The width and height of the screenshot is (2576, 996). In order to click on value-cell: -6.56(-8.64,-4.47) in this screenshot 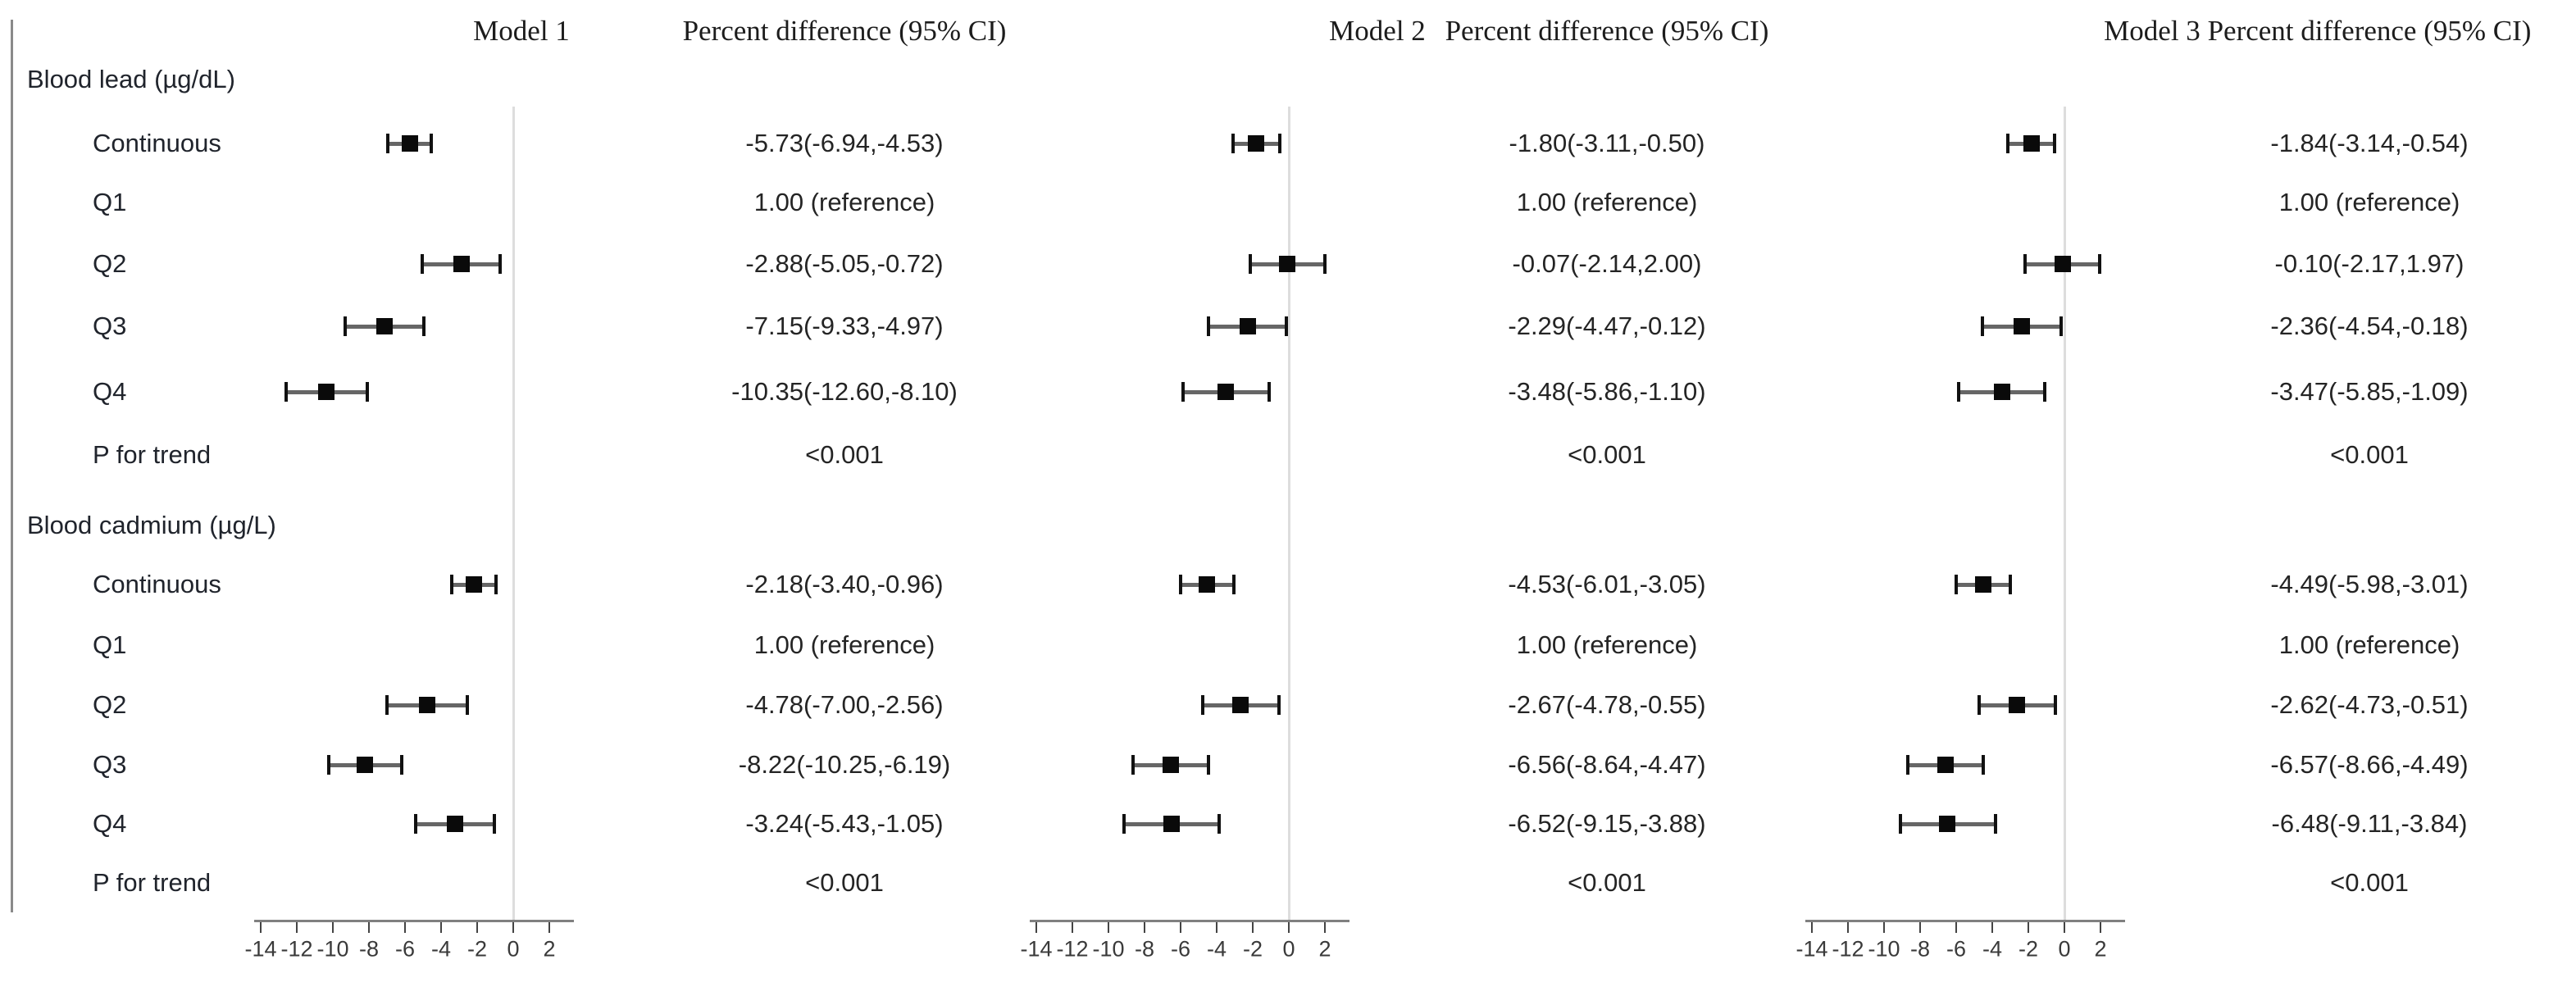, I will do `click(1607, 765)`.